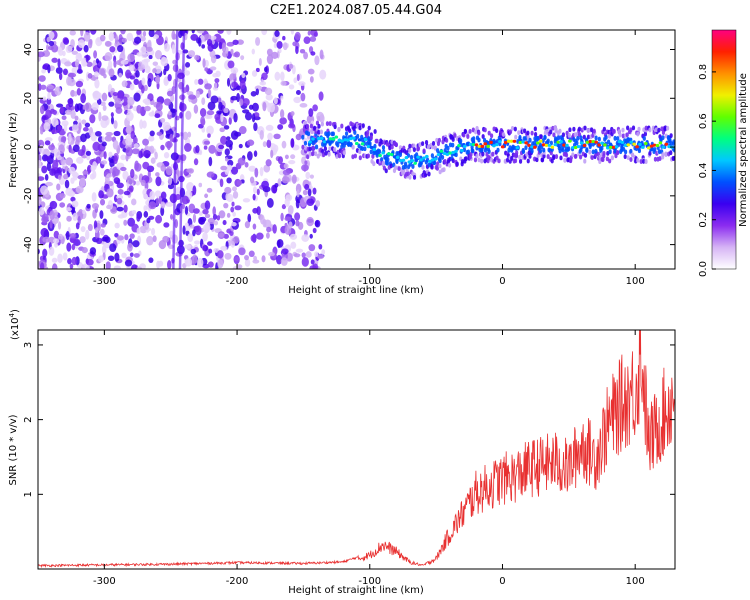 Image resolution: width=750 pixels, height=600 pixels. What do you see at coordinates (703, 170) in the screenshot?
I see `colorbar-tick-label: 0.4` at bounding box center [703, 170].